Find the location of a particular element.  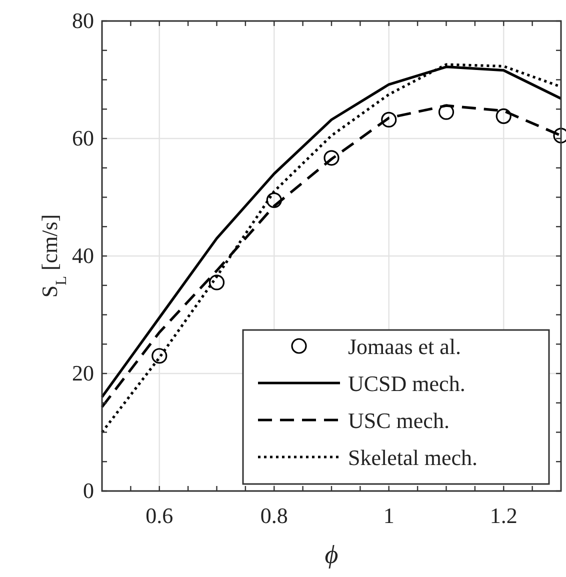

legend-label: UCSD mech. is located at coordinates (407, 383).